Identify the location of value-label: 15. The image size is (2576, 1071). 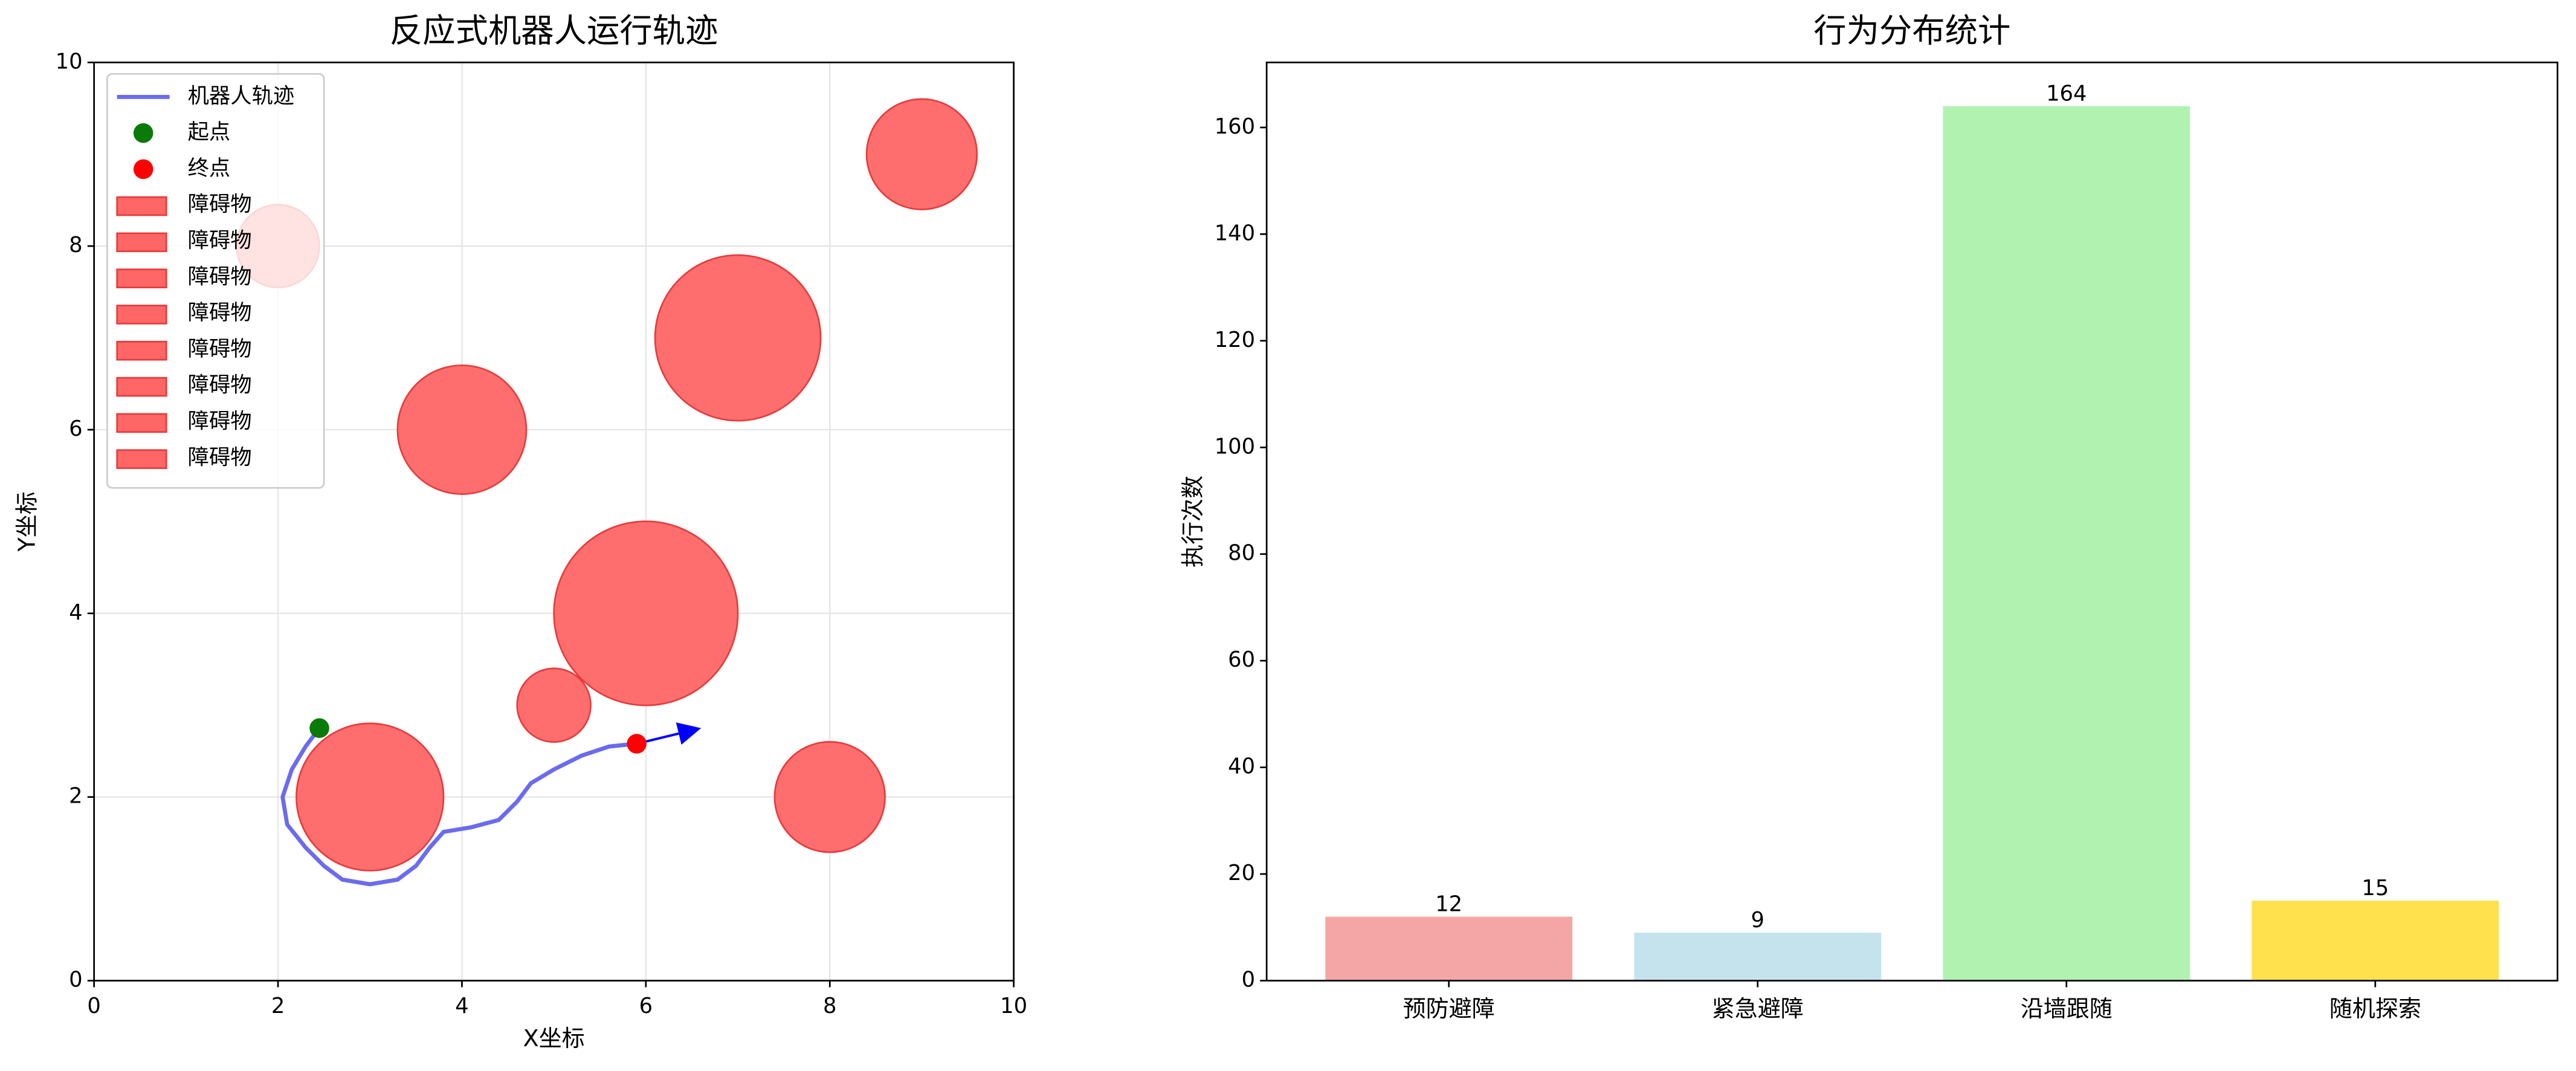
(2375, 888).